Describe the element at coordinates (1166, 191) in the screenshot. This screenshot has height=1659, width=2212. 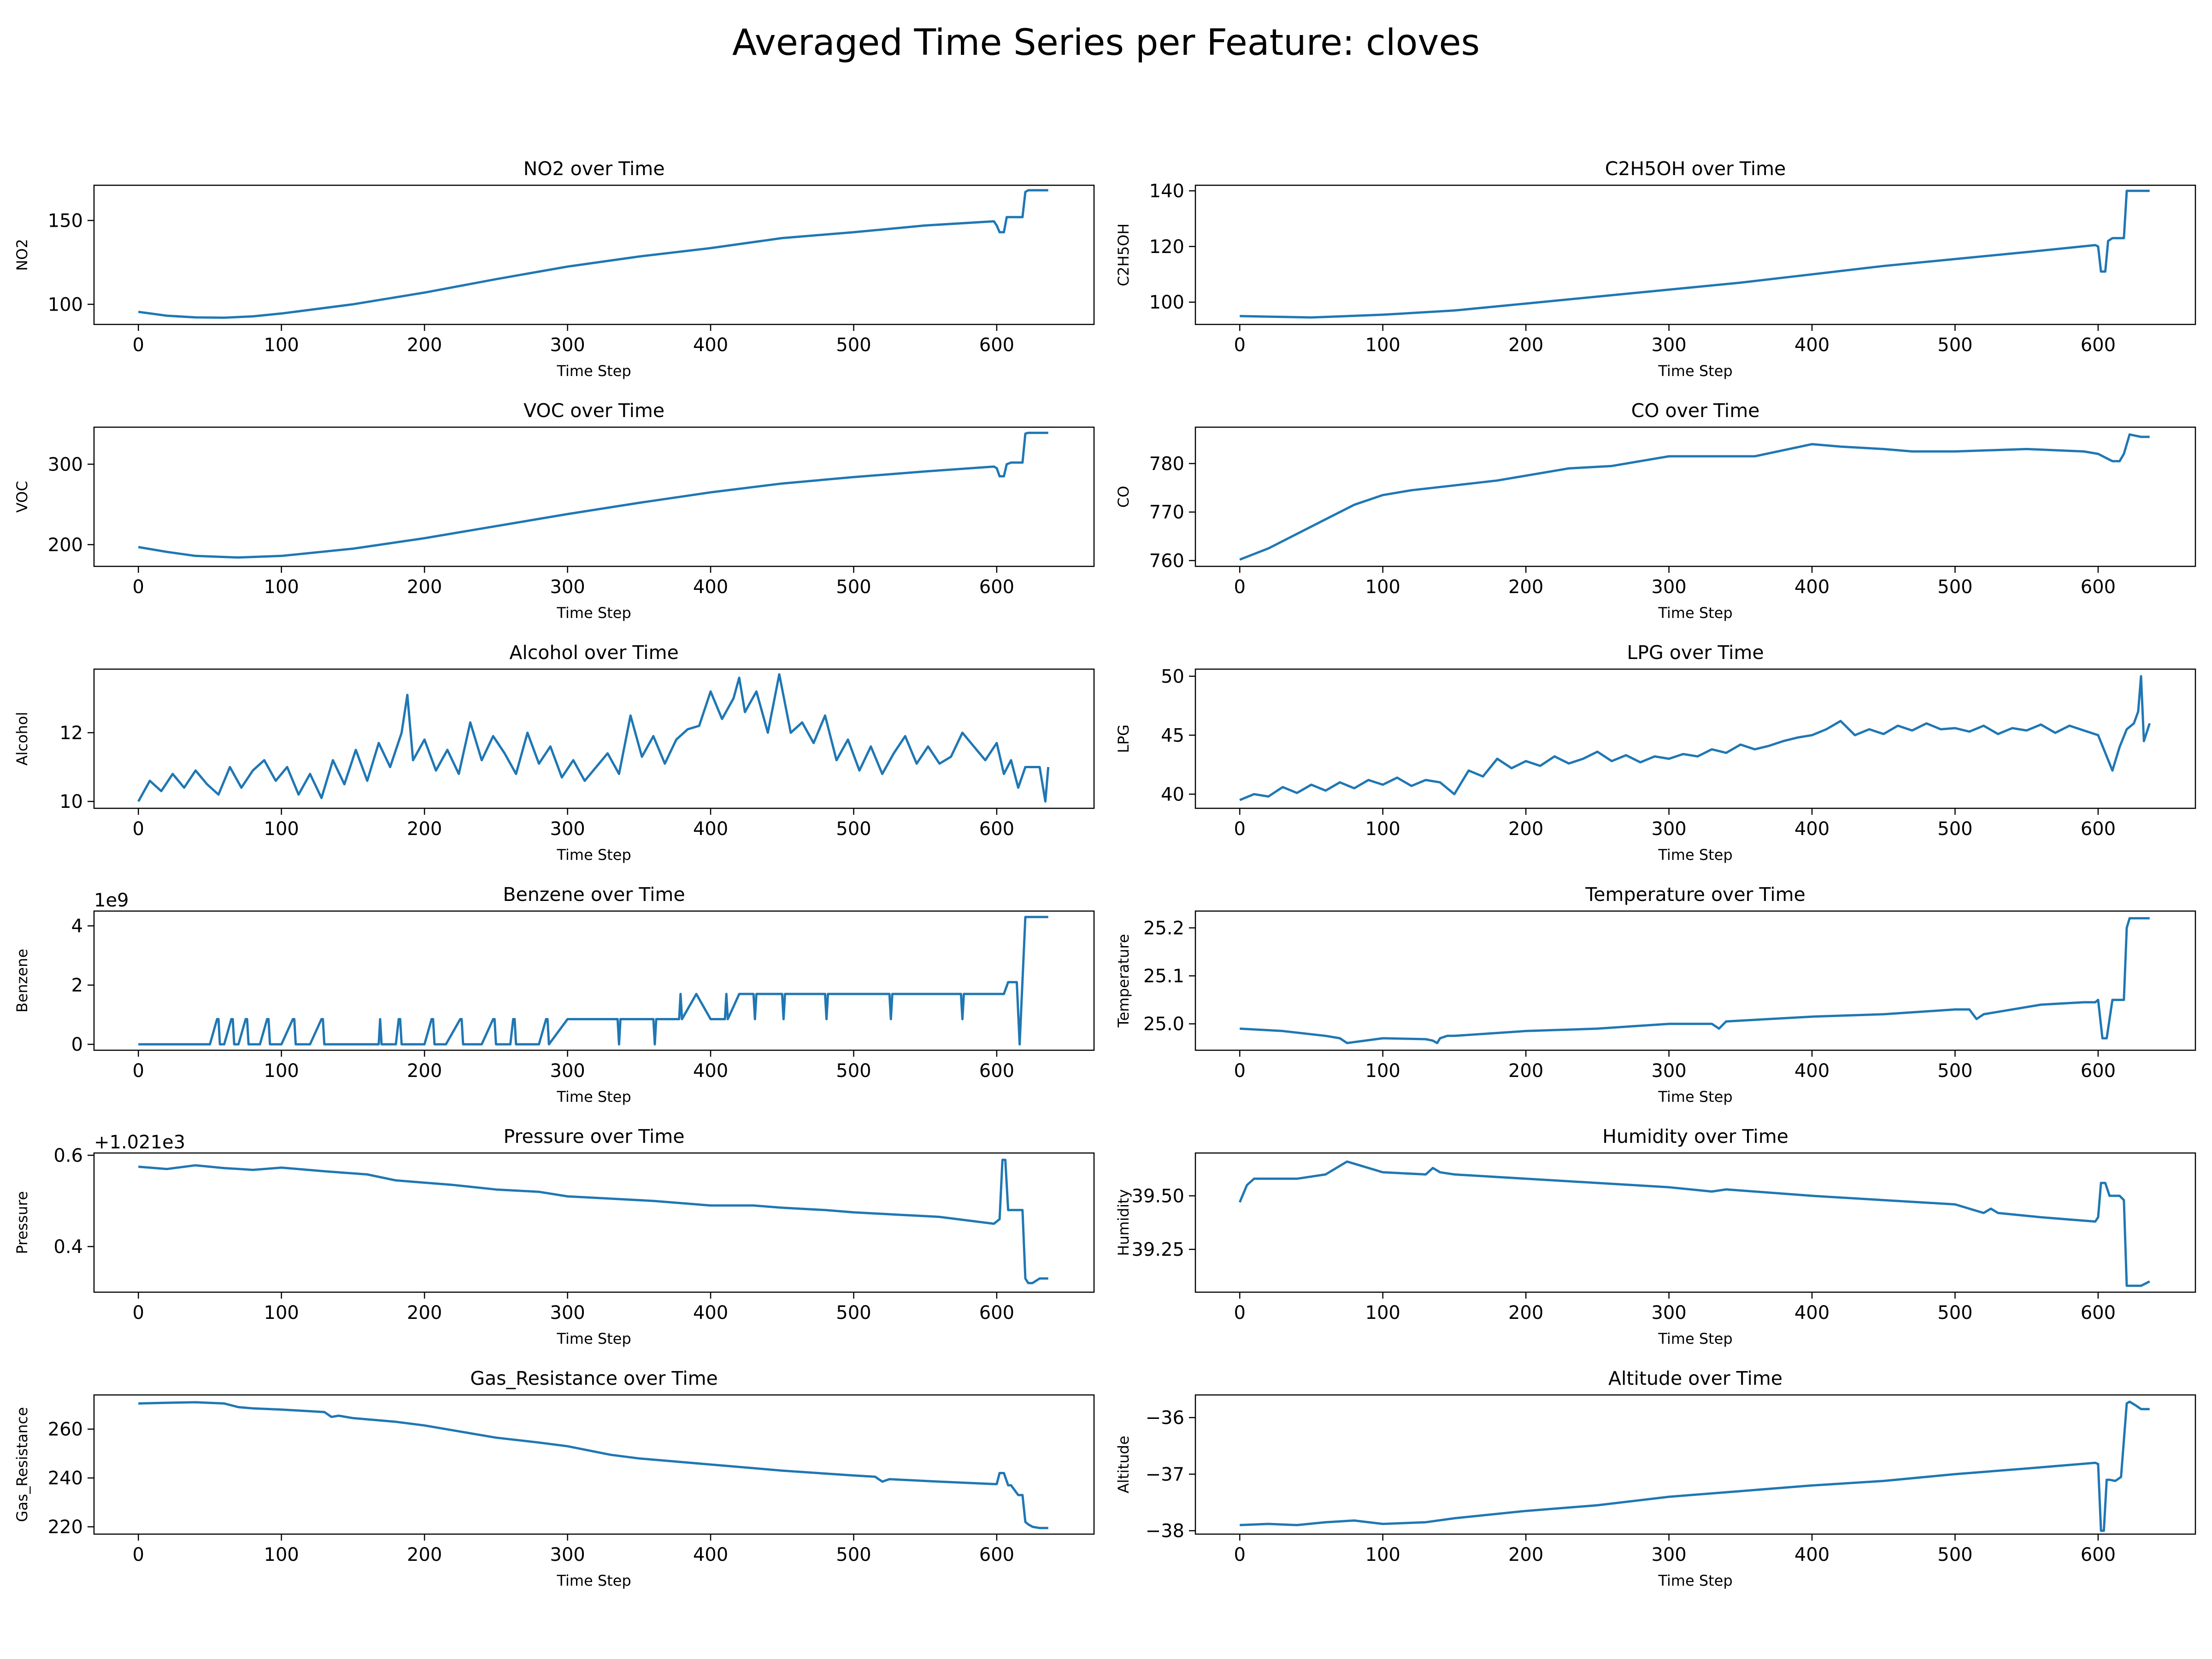
I see `y-tick-label: 140` at that location.